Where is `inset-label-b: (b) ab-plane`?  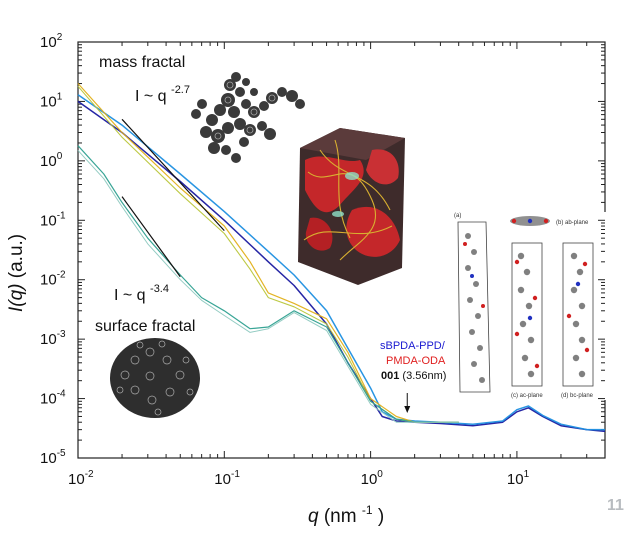 inset-label-b: (b) ab-plane is located at coordinates (572, 223).